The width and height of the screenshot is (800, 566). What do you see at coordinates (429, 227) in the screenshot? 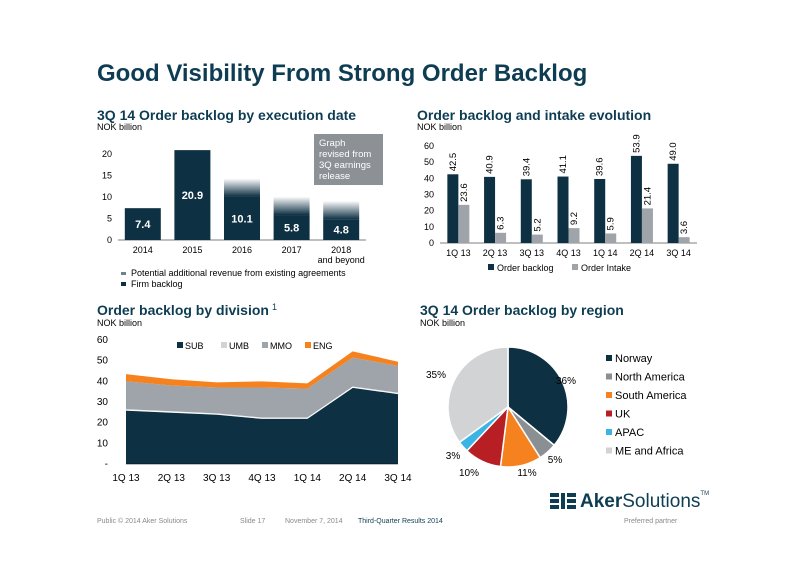
I see `evolution-ytick-label: 10` at bounding box center [429, 227].